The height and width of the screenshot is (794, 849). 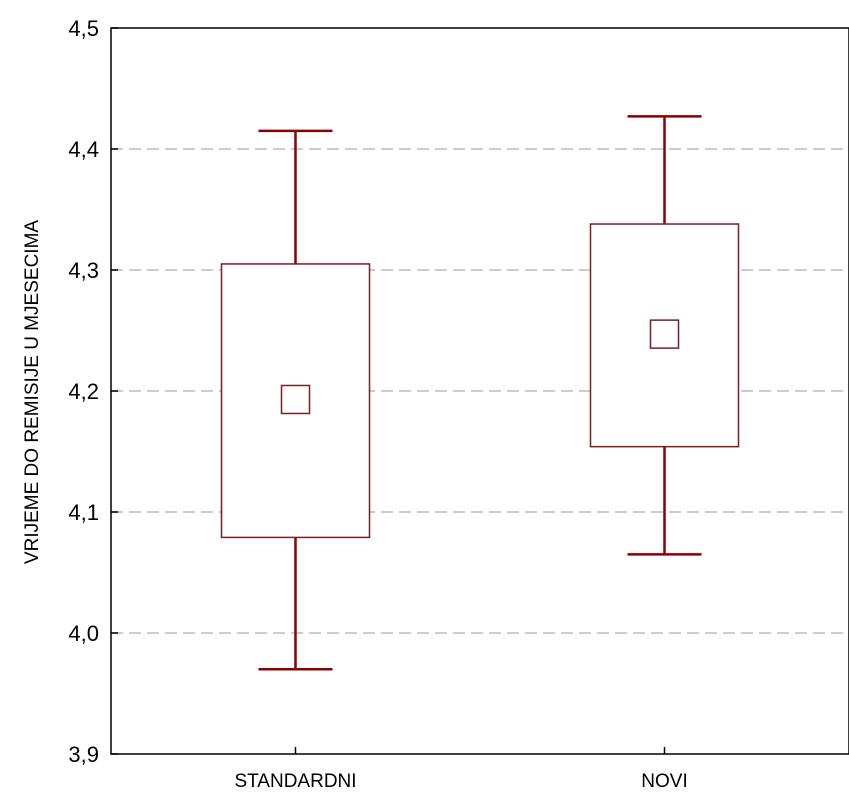 What do you see at coordinates (461, 769) in the screenshot?
I see `x-tick-labels: STANDARDNI NOVI` at bounding box center [461, 769].